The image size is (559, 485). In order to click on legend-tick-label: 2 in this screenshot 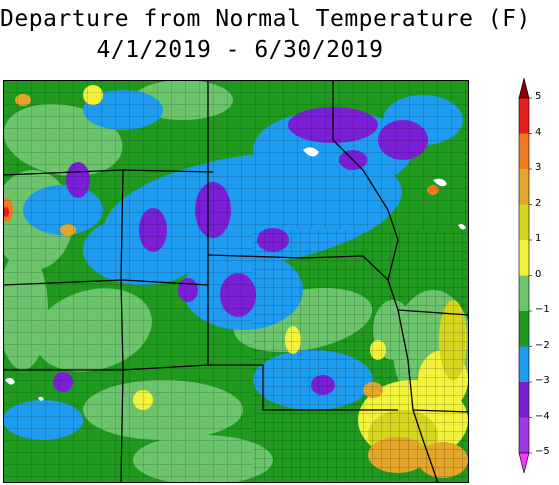, I will do `click(538, 203)`.